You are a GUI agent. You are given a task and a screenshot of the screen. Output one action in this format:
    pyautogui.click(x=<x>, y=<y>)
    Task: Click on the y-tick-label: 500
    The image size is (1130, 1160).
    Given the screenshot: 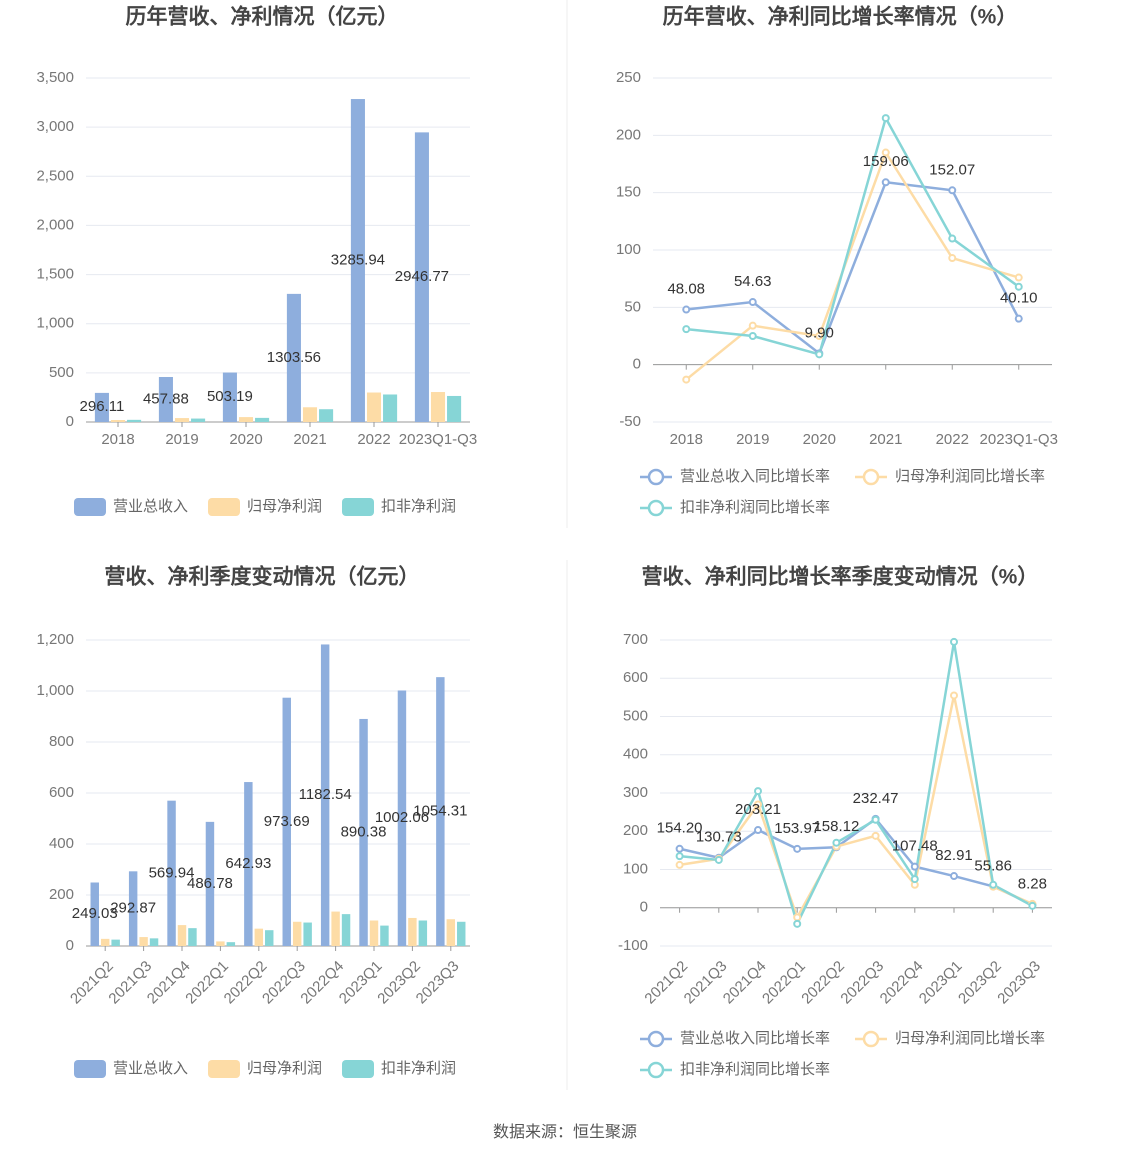 What is the action you would take?
    pyautogui.click(x=635, y=715)
    